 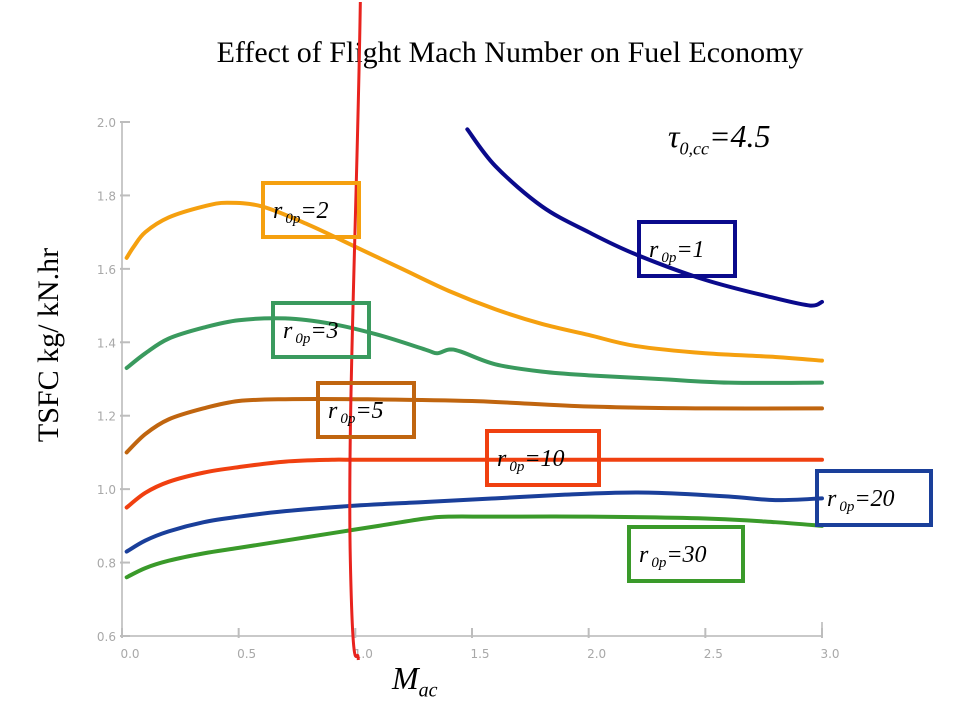 What do you see at coordinates (829, 654) in the screenshot?
I see `x-tick-label: 3.0` at bounding box center [829, 654].